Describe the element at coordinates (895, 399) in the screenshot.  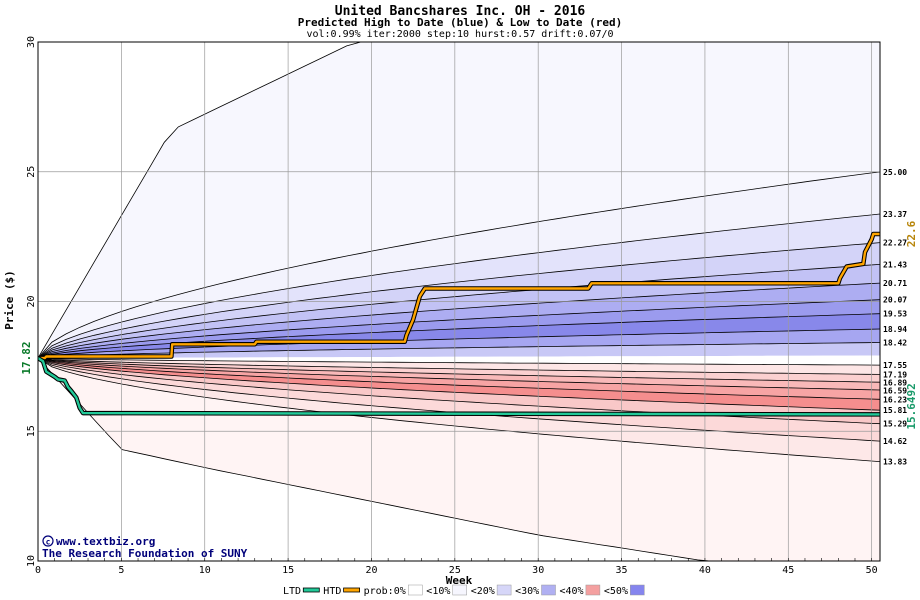
I see `band-end-label: 16.23` at that location.